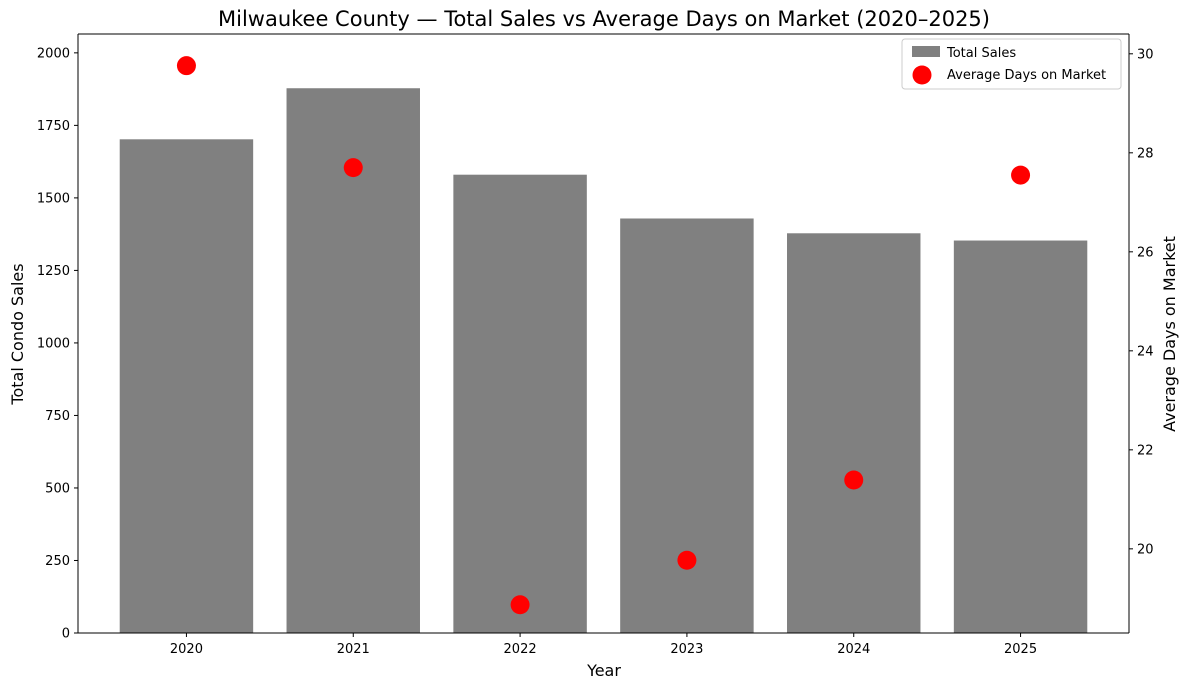  I want to click on x-axis-title: Year, so click(603, 670).